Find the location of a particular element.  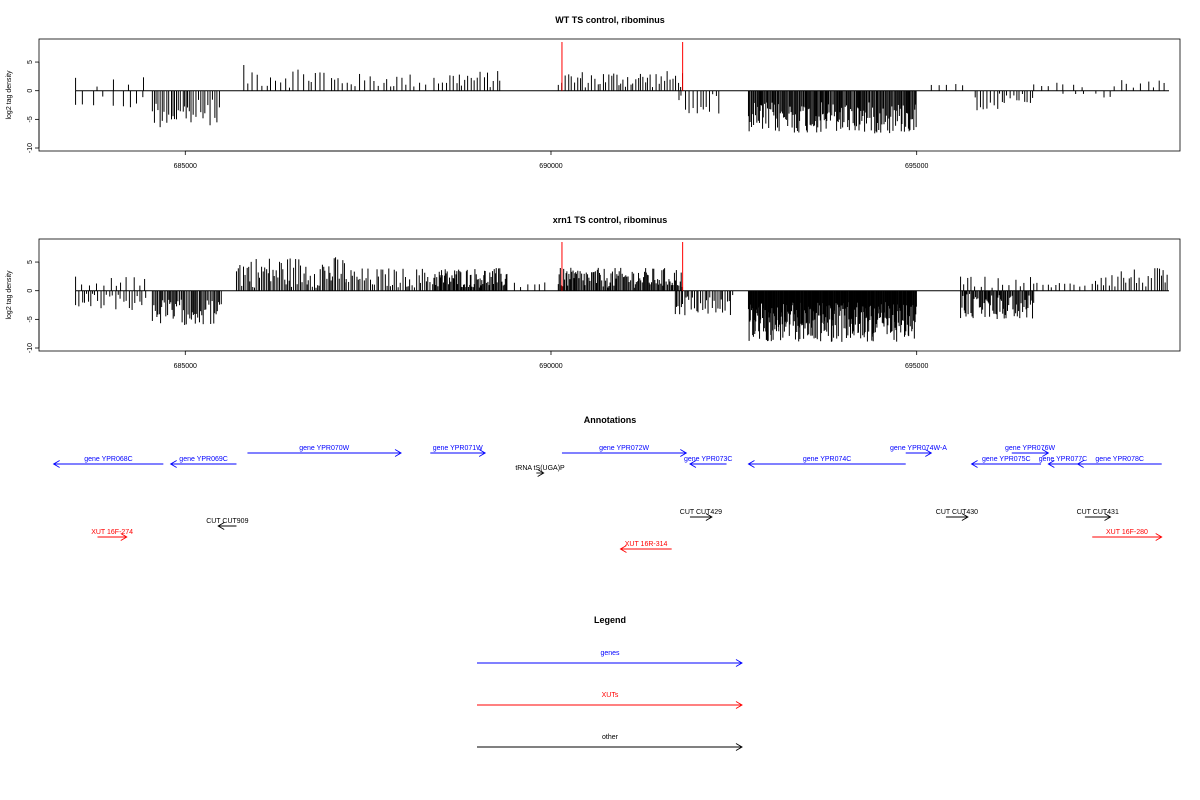

wt-x-tick-label: 695000 is located at coordinates (916, 166).